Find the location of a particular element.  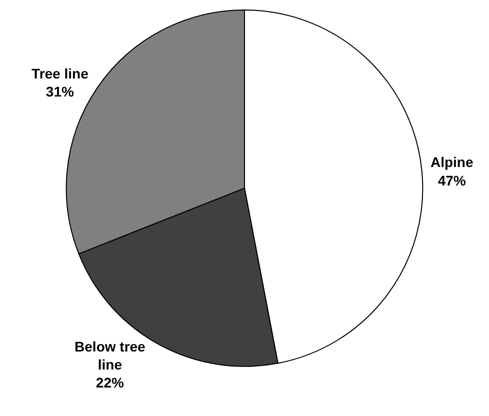

data-label: 31% is located at coordinates (60, 92).